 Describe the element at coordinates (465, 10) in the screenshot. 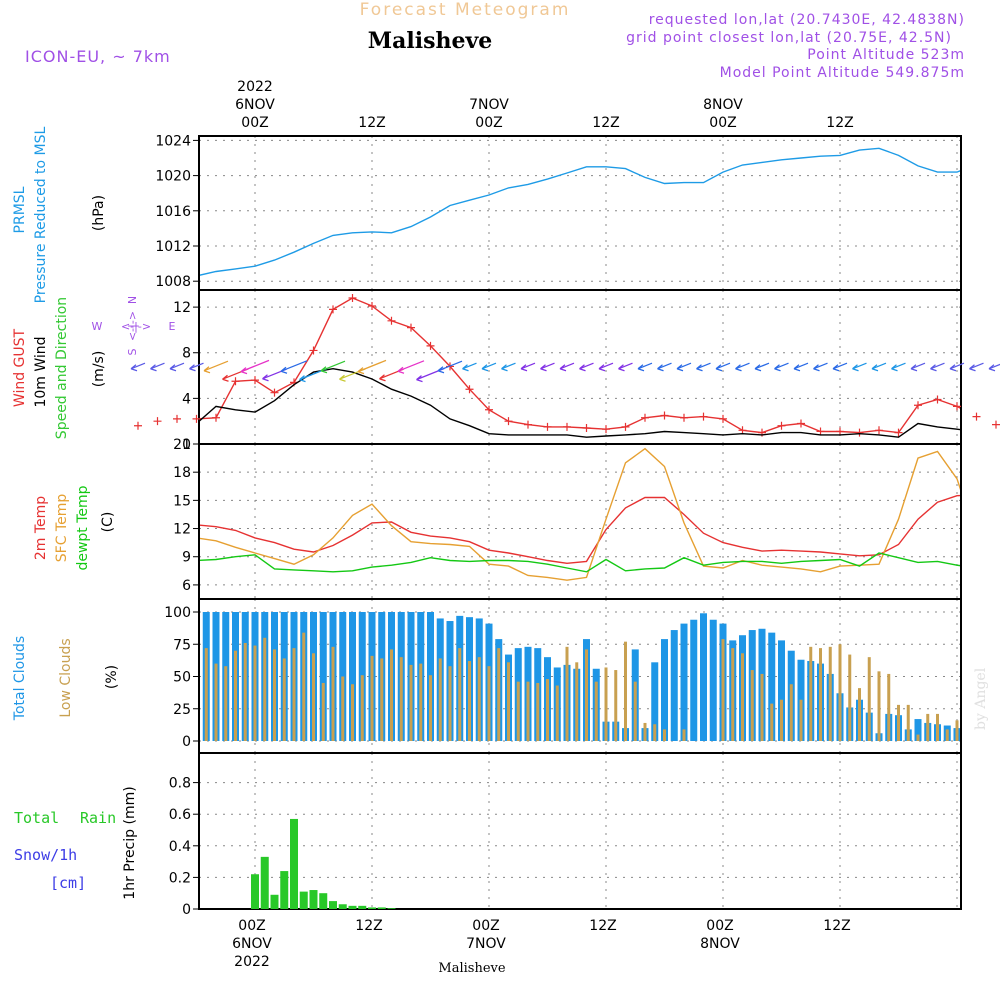

I see `top-title: Forecast Meteogram` at that location.